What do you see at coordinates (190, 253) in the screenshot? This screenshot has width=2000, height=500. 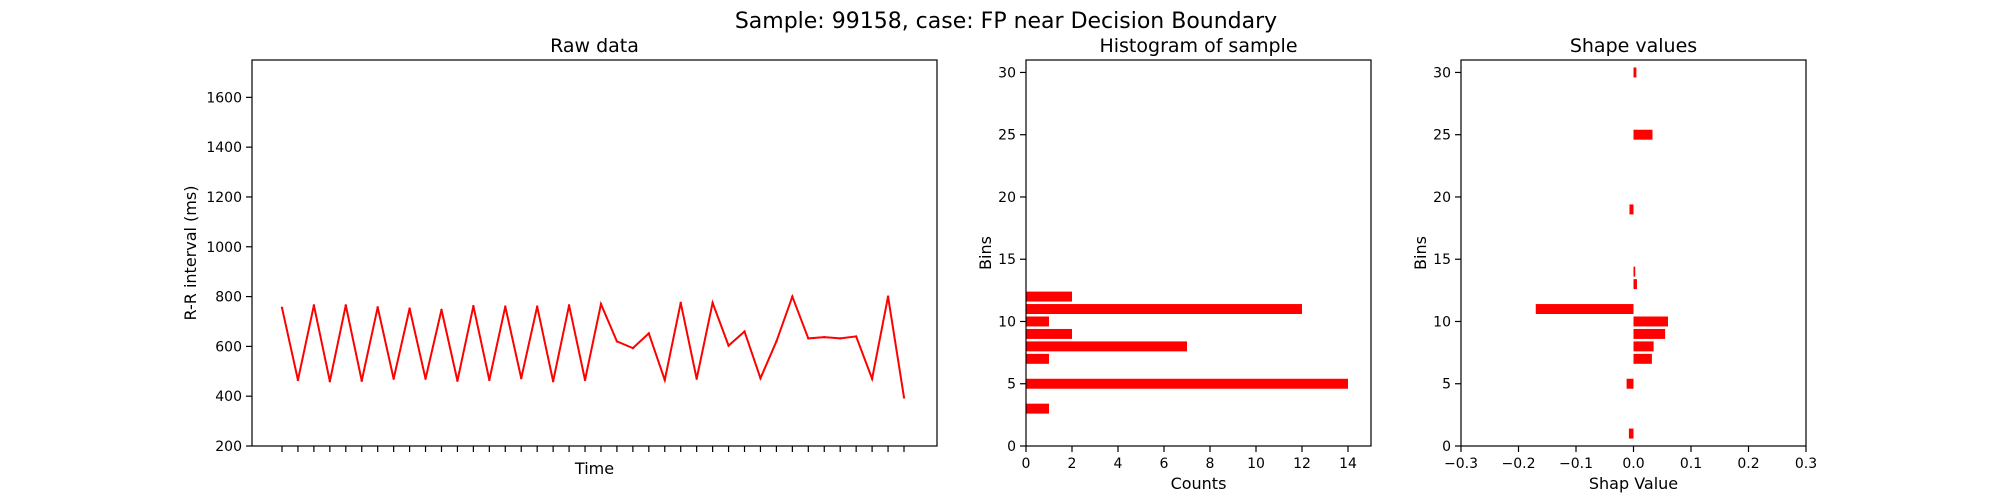 I see `y-axis-label: R-R interval (ms)` at bounding box center [190, 253].